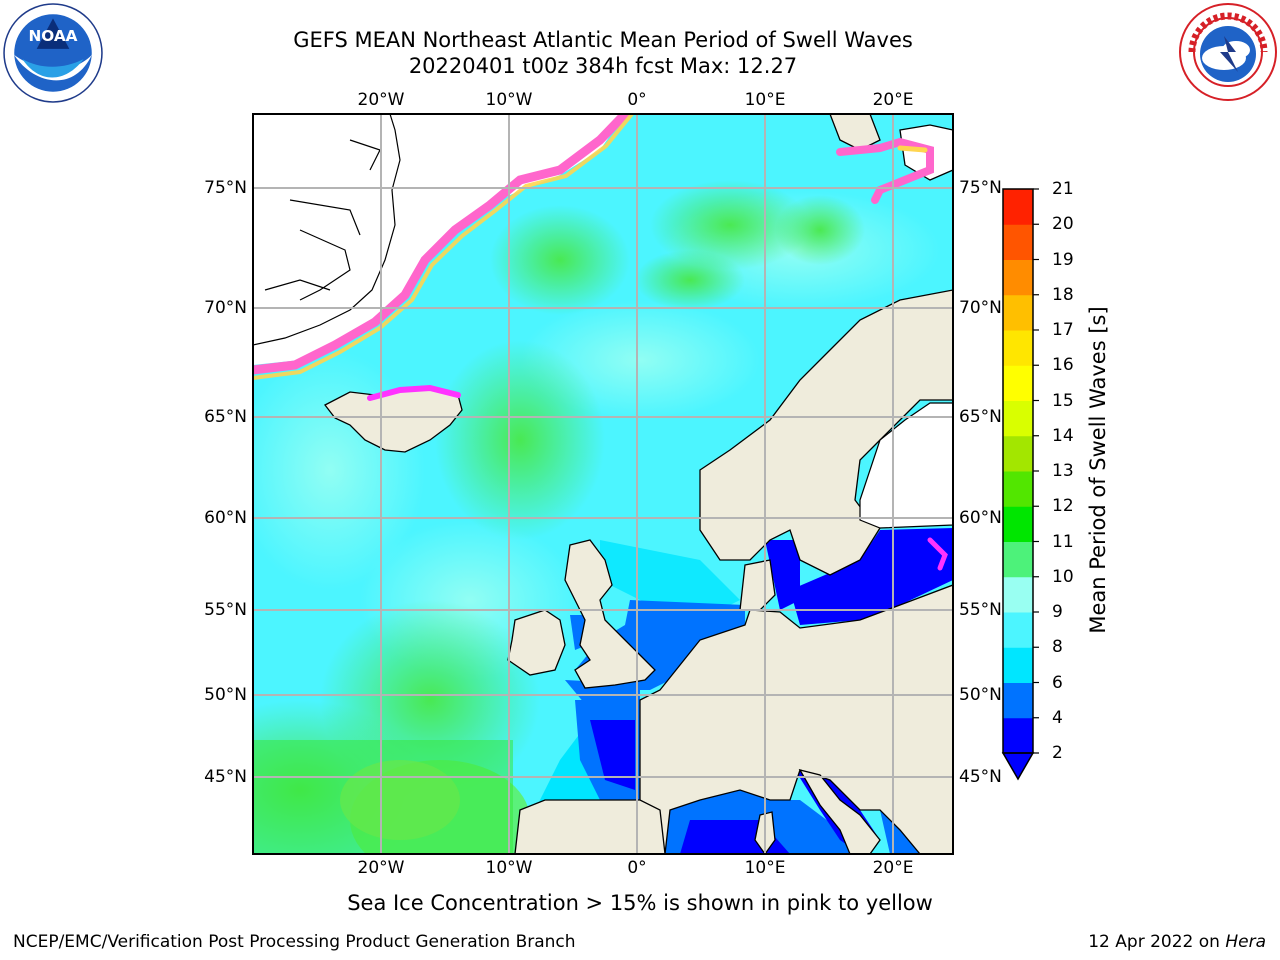 Image resolution: width=1280 pixels, height=960 pixels. I want to click on colorbar-tick-label: 6, so click(1057, 682).